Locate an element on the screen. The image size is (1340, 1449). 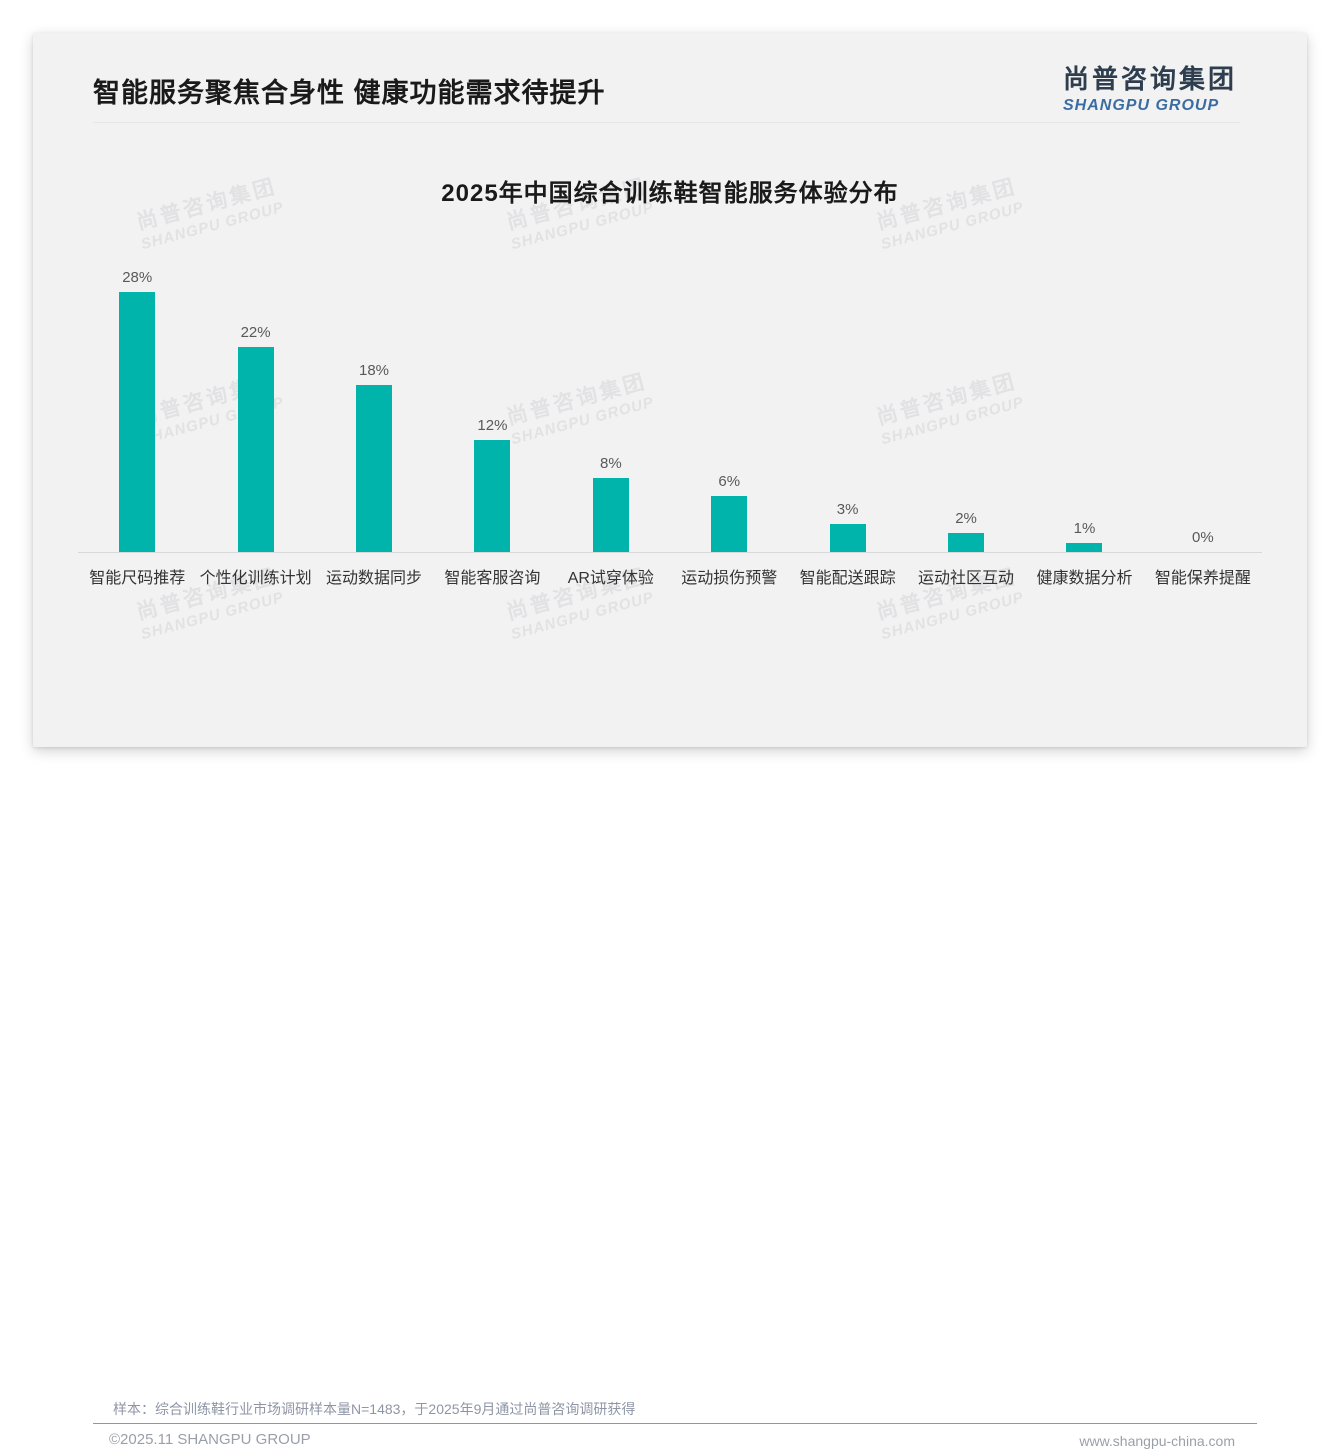
bar-value-label: 0% is located at coordinates (1203, 537).